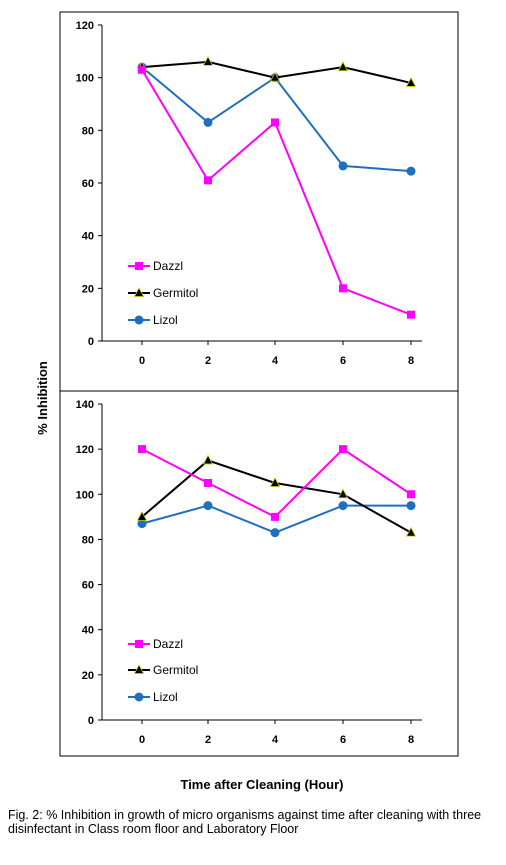 This screenshot has width=506, height=865. Describe the element at coordinates (85, 405) in the screenshot. I see `y-tick-label: 140` at that location.